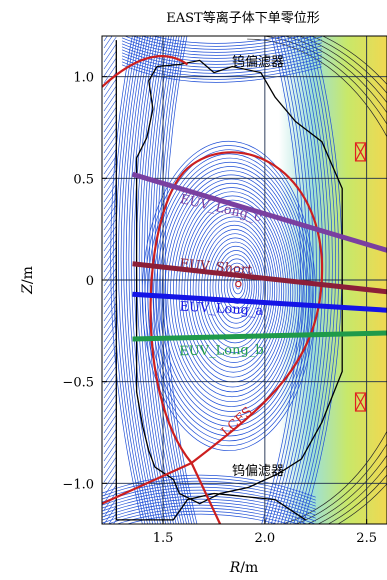  What do you see at coordinates (145, 71) in the screenshot?
I see `upper-separatrix-arc` at bounding box center [145, 71].